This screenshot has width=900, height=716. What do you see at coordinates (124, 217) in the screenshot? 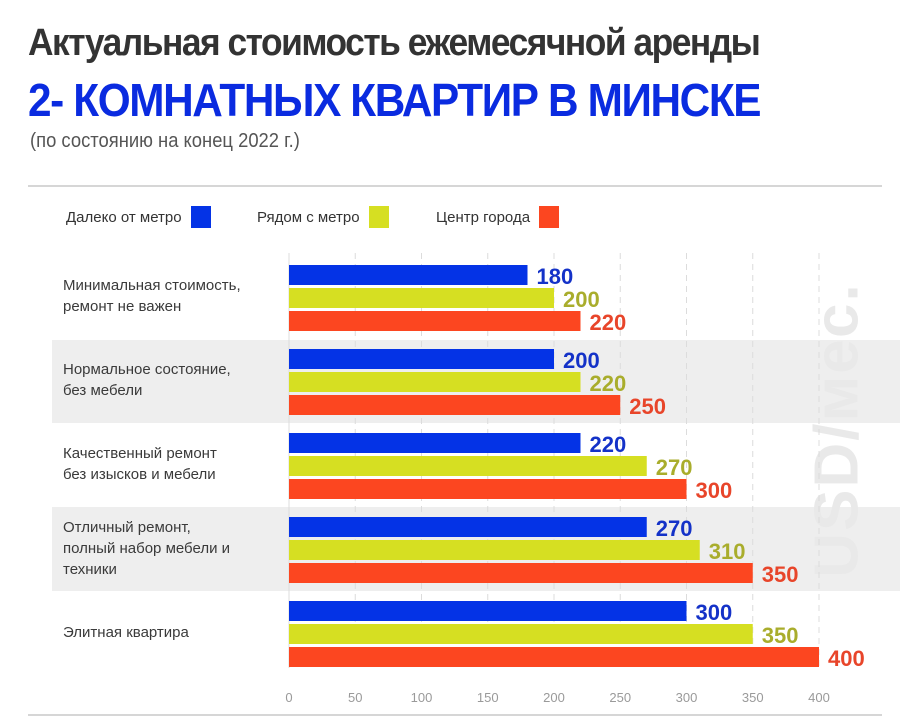
I see `legend-label: Далеко от метро` at bounding box center [124, 217].